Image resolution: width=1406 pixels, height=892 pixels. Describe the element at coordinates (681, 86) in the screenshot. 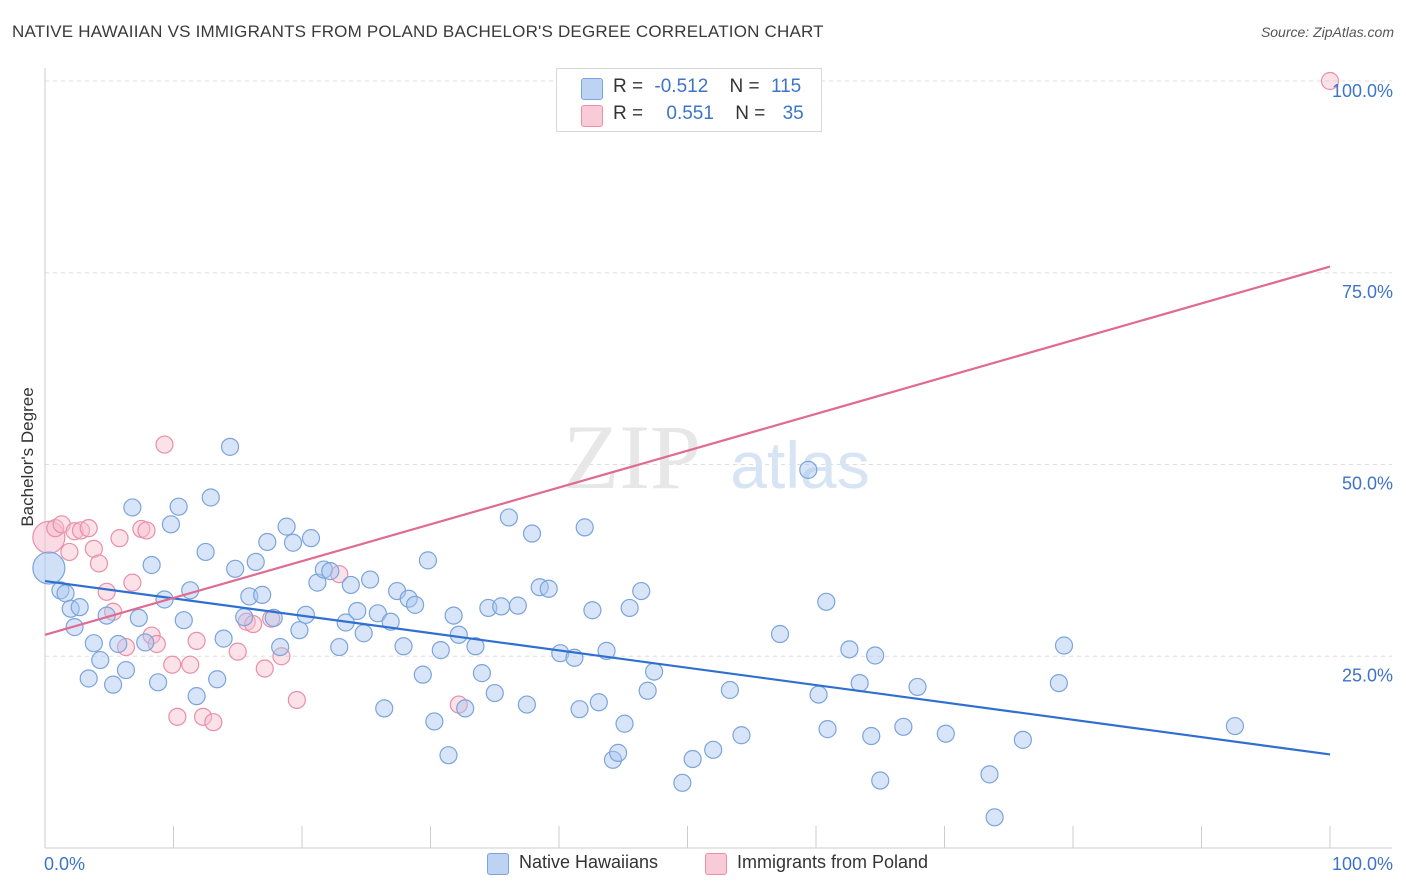

I see `legend-r-value: -0.512` at that location.